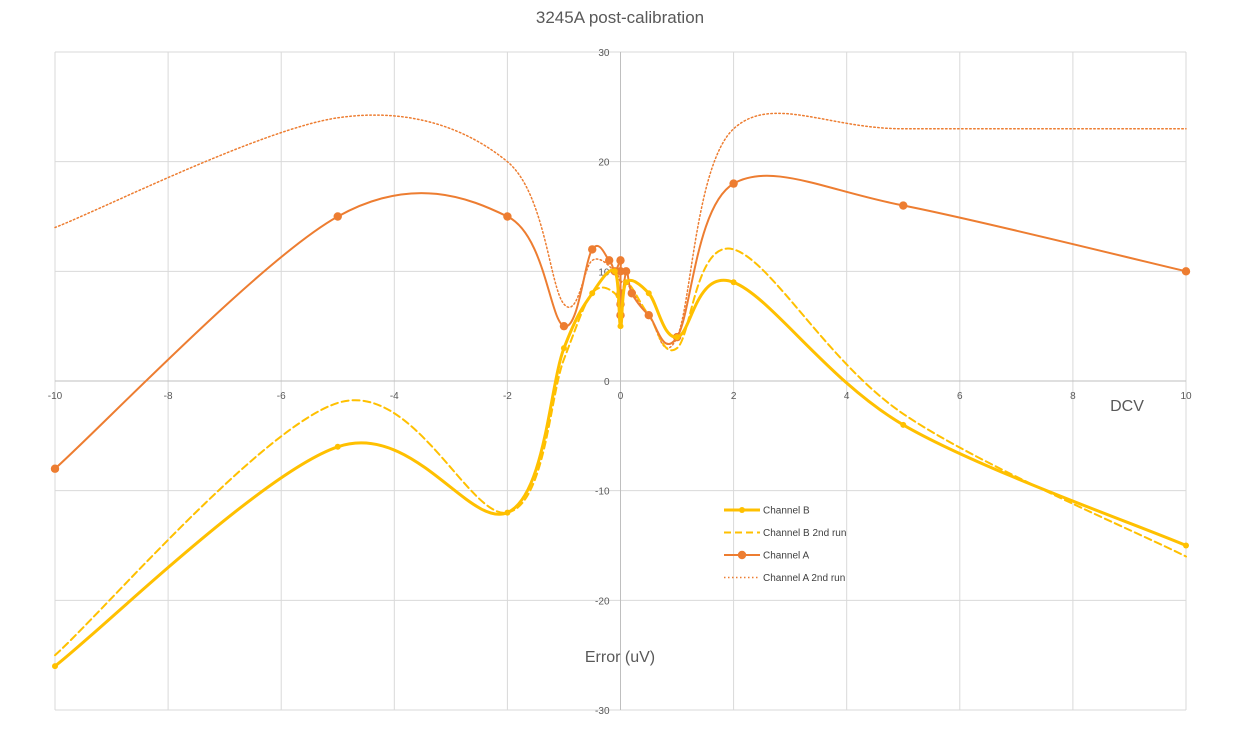  I want to click on x-tick-label: -6, so click(281, 396).